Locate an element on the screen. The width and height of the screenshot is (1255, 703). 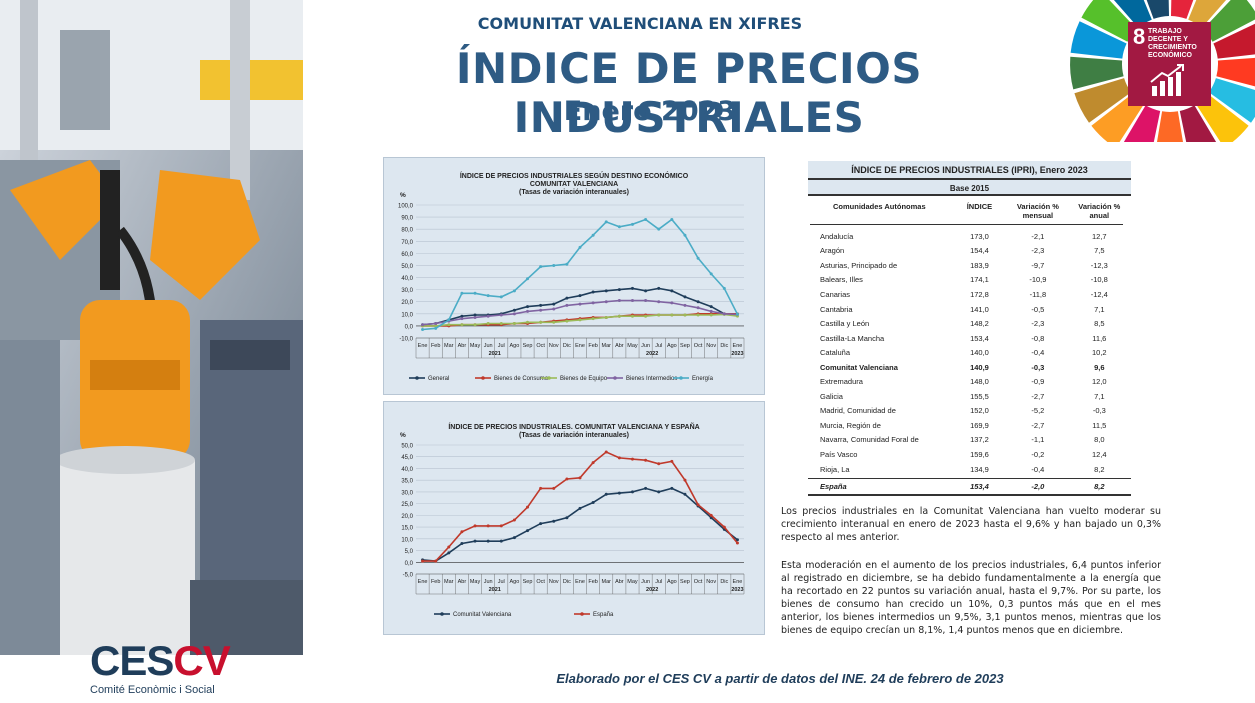
table-row: Comunitat Valenciana 140,9 -0,3 9,6 is located at coordinates (969, 367).